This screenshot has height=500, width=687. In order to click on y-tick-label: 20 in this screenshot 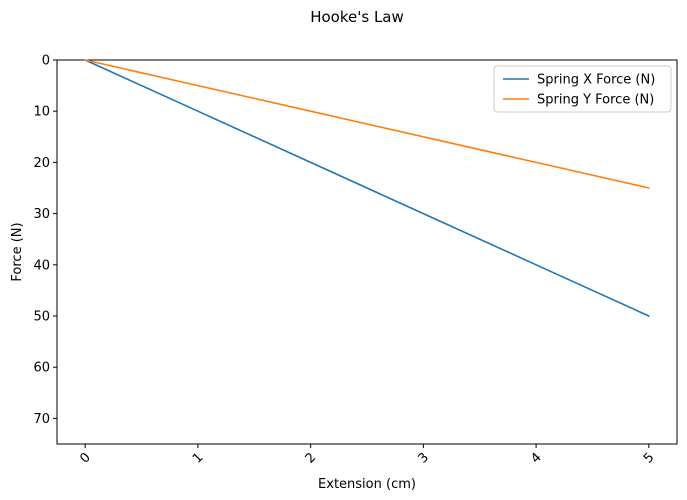, I will do `click(41, 163)`.